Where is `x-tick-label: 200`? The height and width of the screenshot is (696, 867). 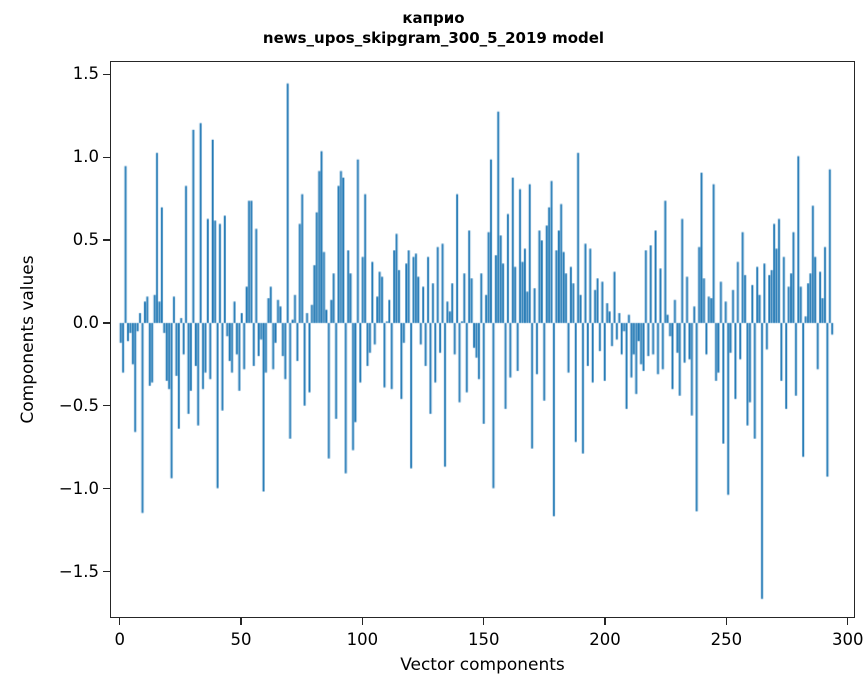 x-tick-label: 200 is located at coordinates (605, 639).